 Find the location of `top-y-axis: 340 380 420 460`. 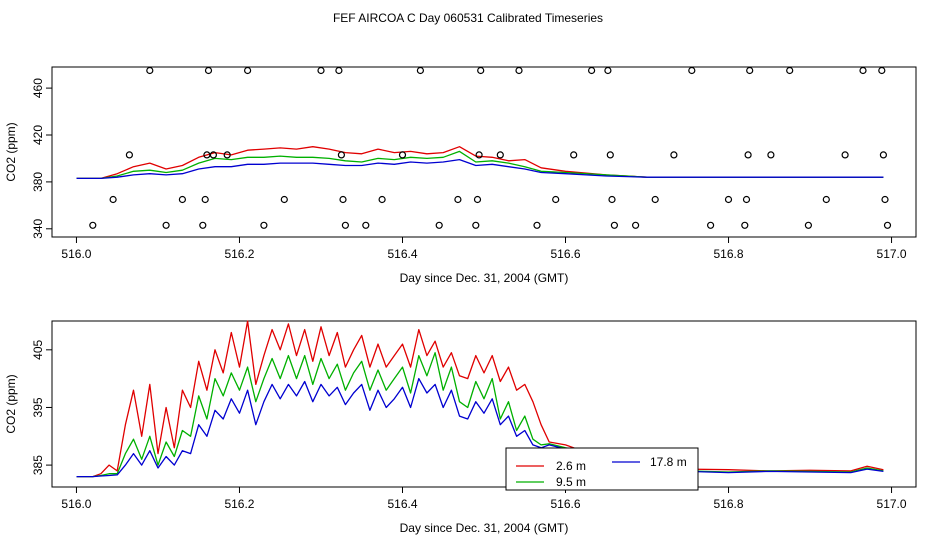

top-y-axis: 340 380 420 460 is located at coordinates (41, 158).